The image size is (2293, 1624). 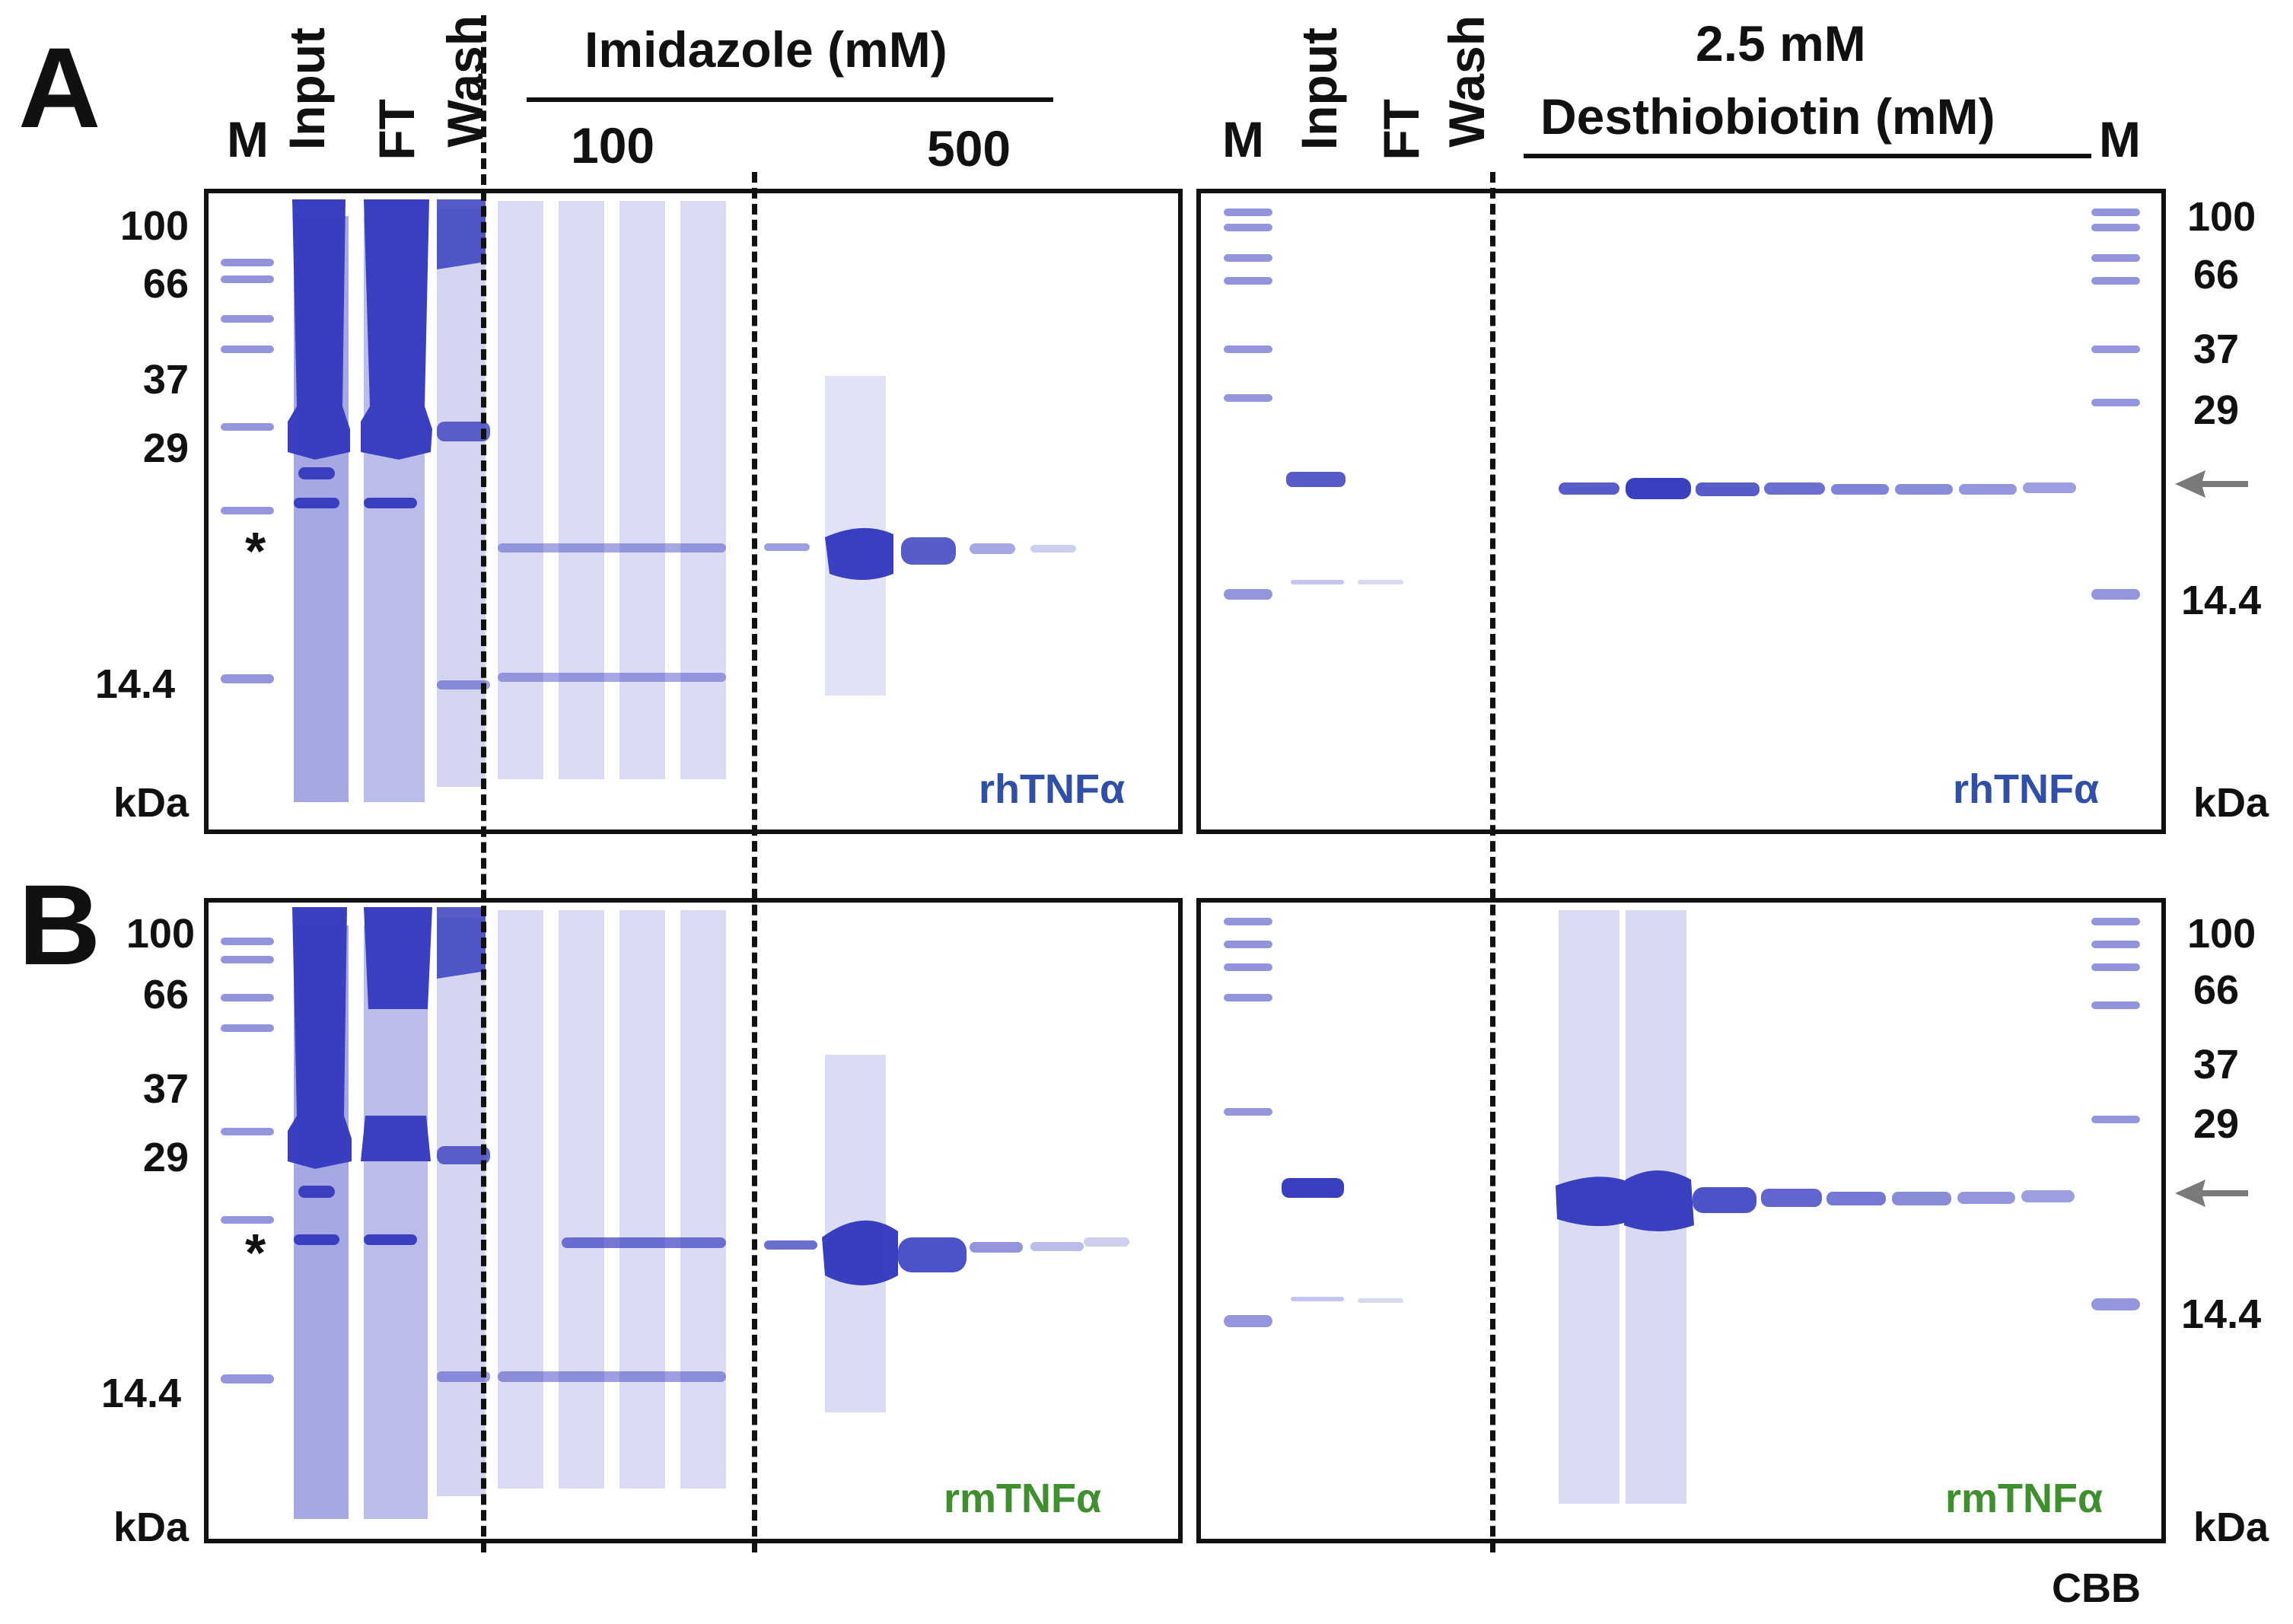 What do you see at coordinates (2216, 275) in the screenshot?
I see `mw-marker-a-right-66: 66` at bounding box center [2216, 275].